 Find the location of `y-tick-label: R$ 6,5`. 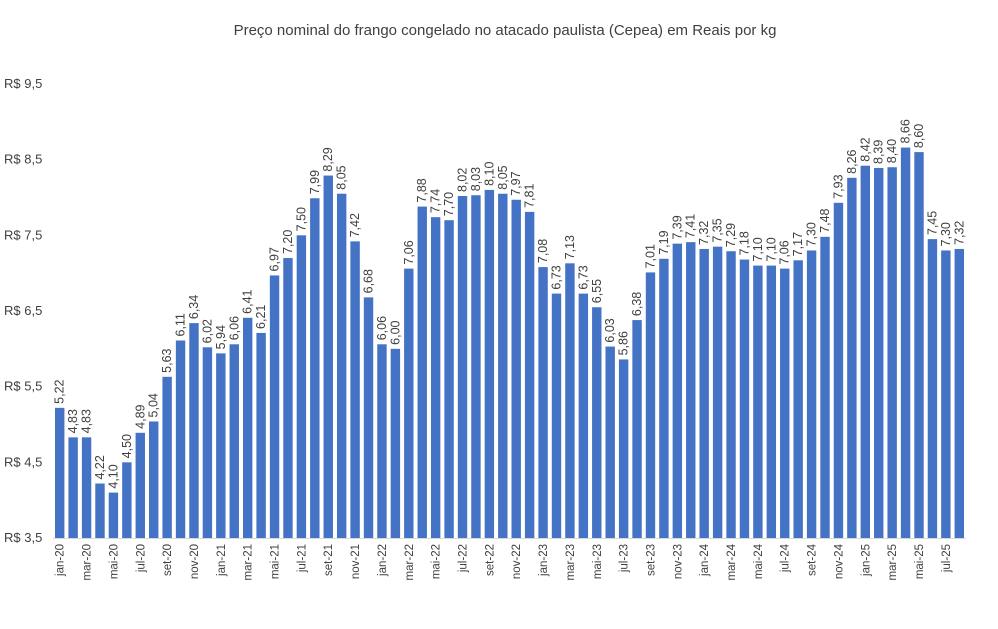

y-tick-label: R$ 6,5 is located at coordinates (23, 310).